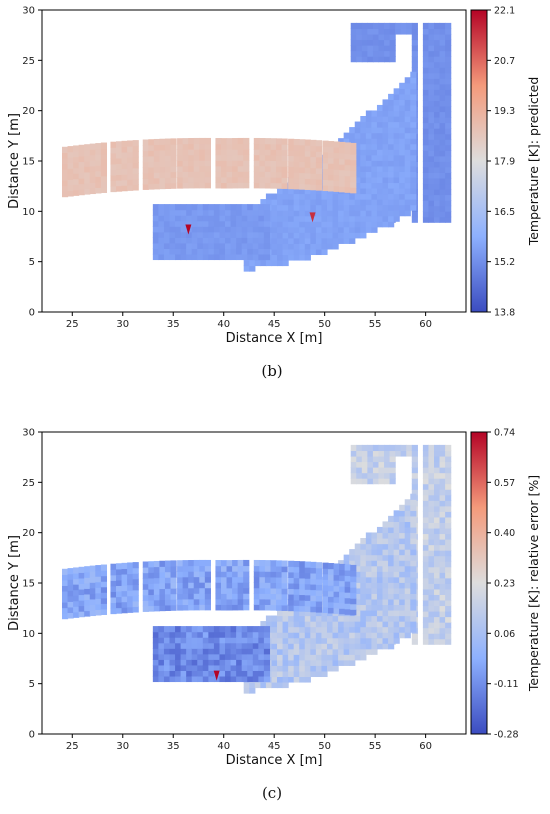  What do you see at coordinates (32, 735) in the screenshot?
I see `y-tick-label: 0` at bounding box center [32, 735].